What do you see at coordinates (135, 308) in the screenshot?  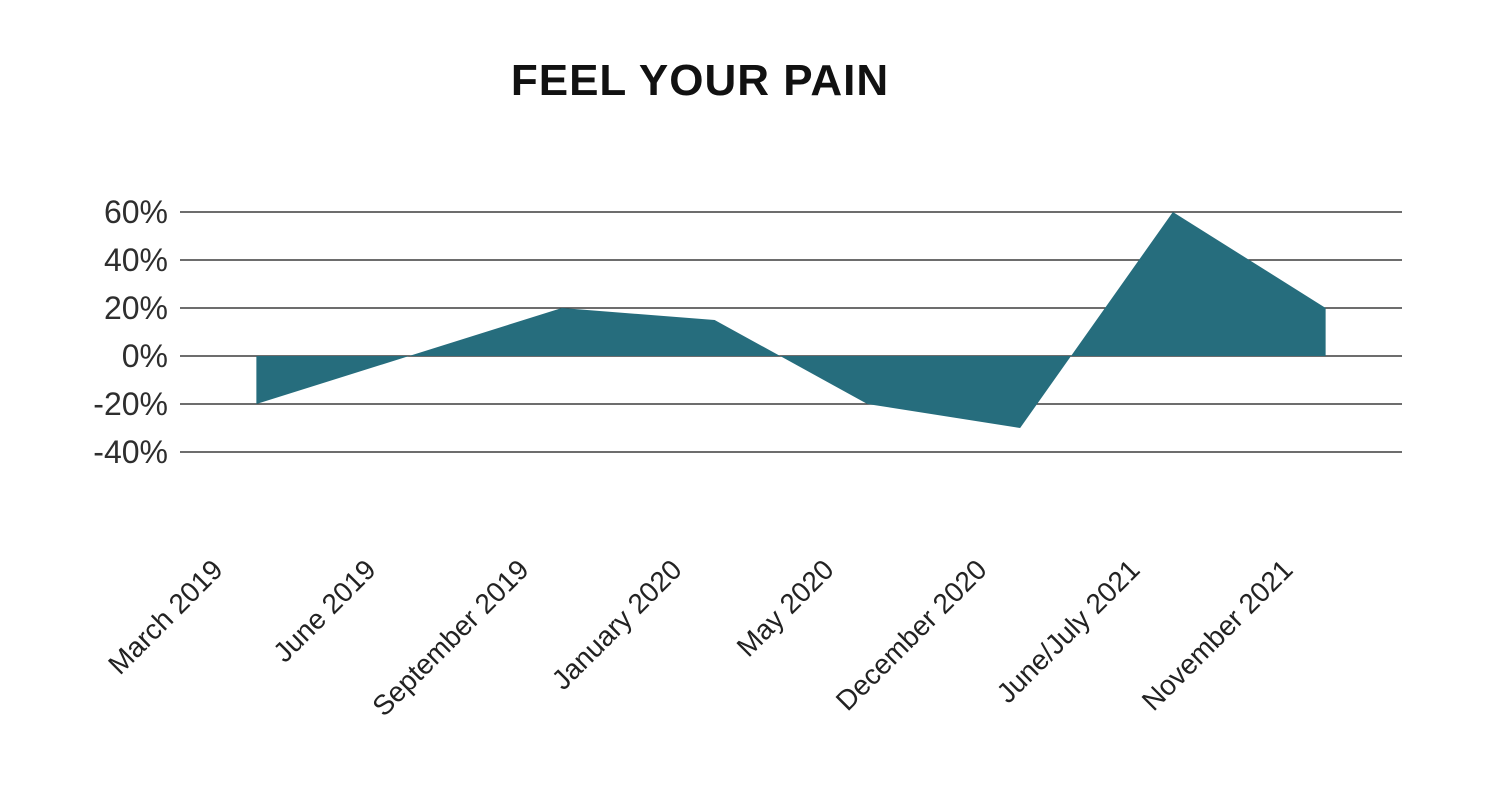 I see `y-axis-tick-label: 20%` at bounding box center [135, 308].